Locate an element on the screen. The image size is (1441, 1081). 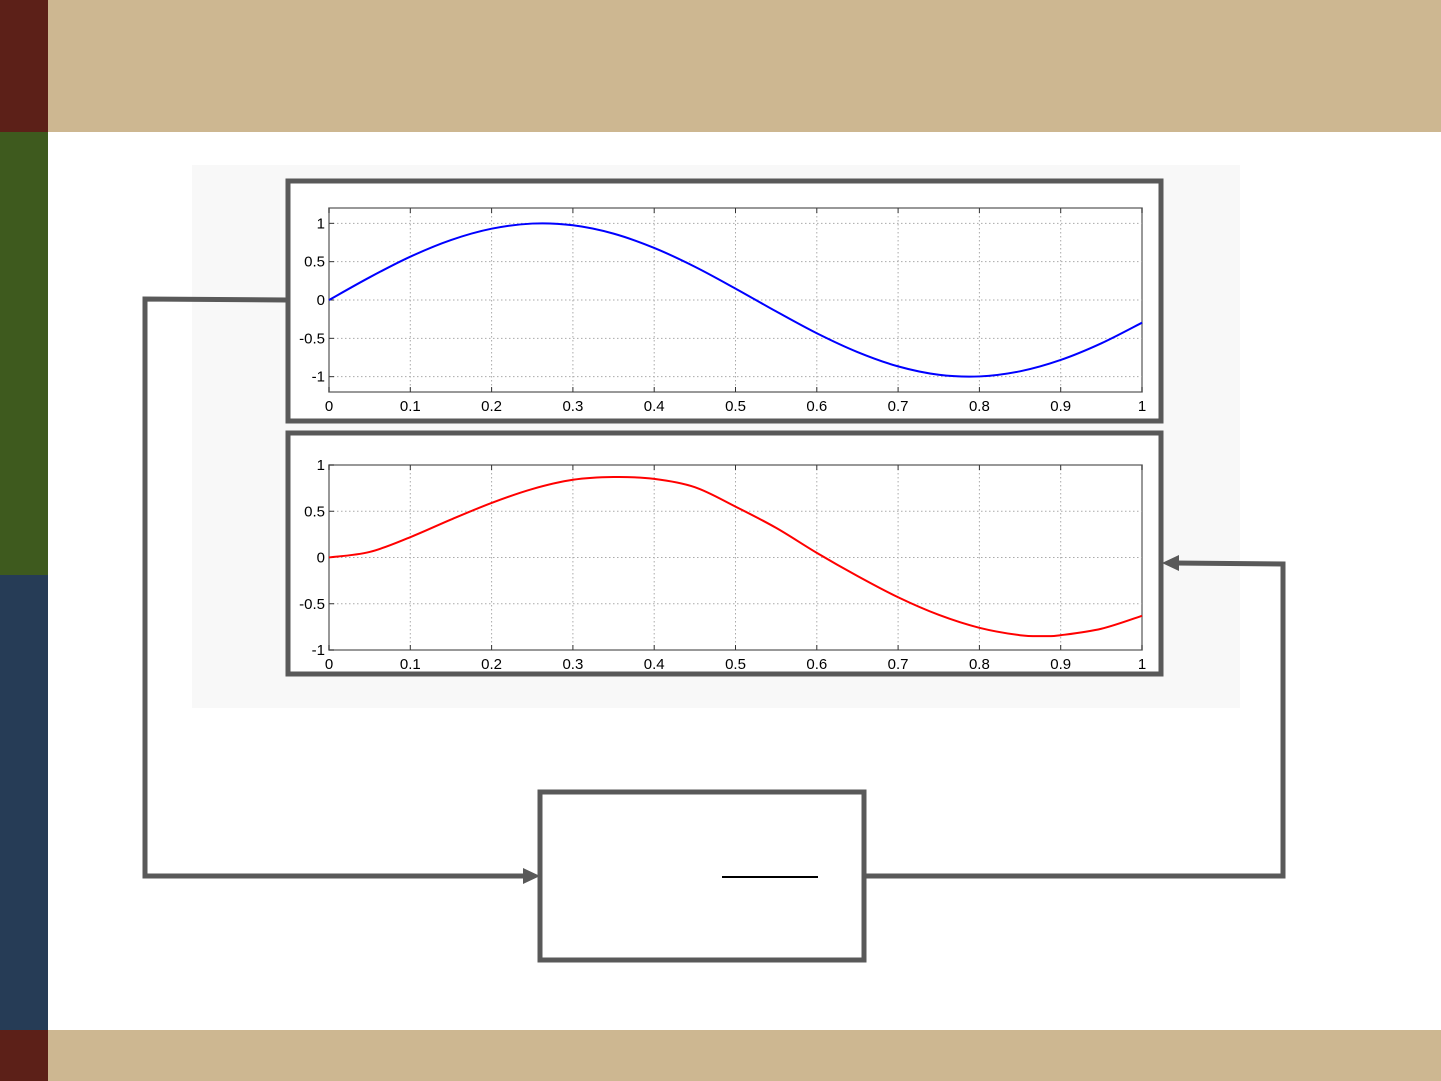
side-bar-navy is located at coordinates (24, 802).